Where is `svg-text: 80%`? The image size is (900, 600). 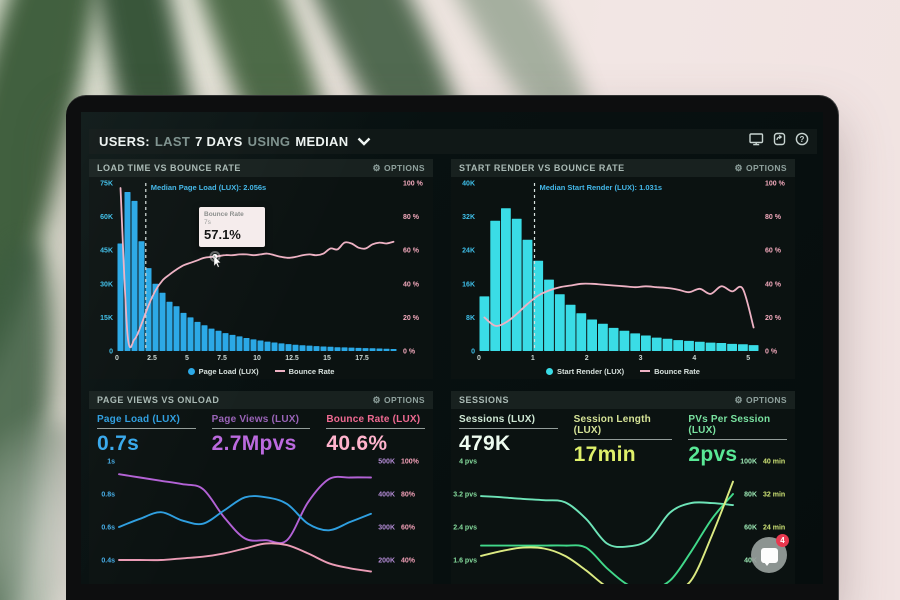
svg-text: 80% is located at coordinates (408, 495).